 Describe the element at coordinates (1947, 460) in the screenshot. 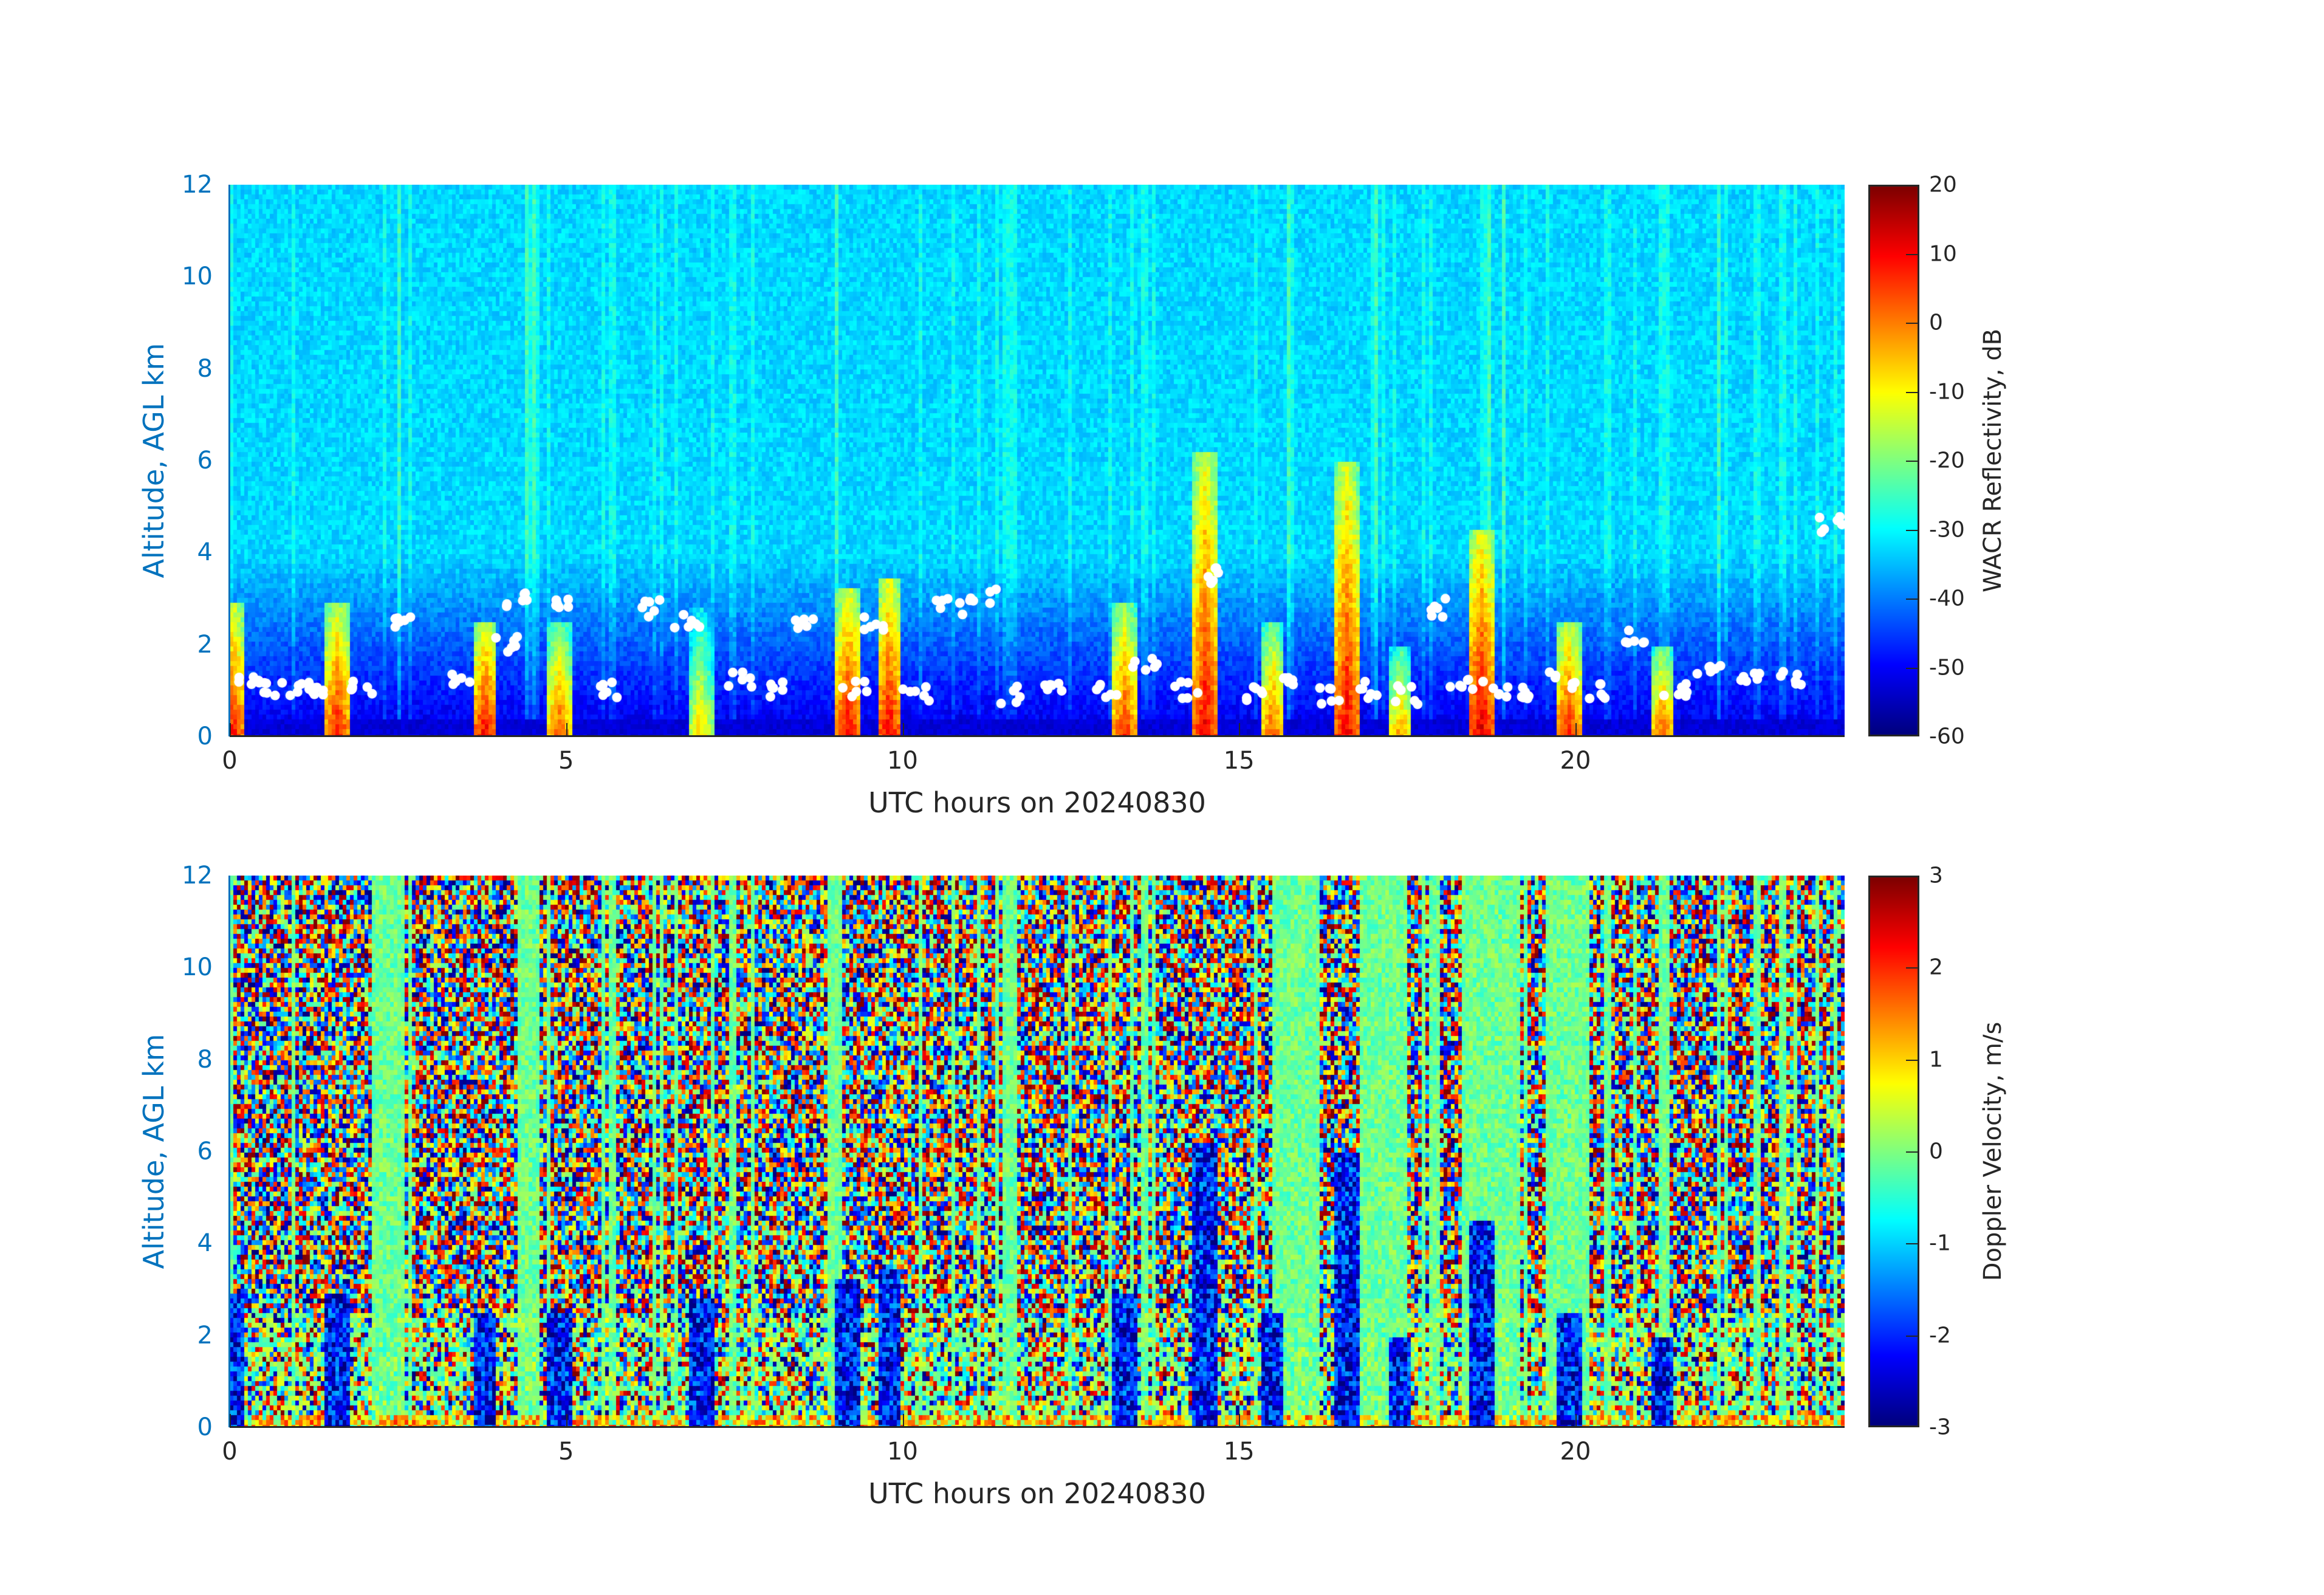

I see `colorbar-tick-label: -20` at that location.